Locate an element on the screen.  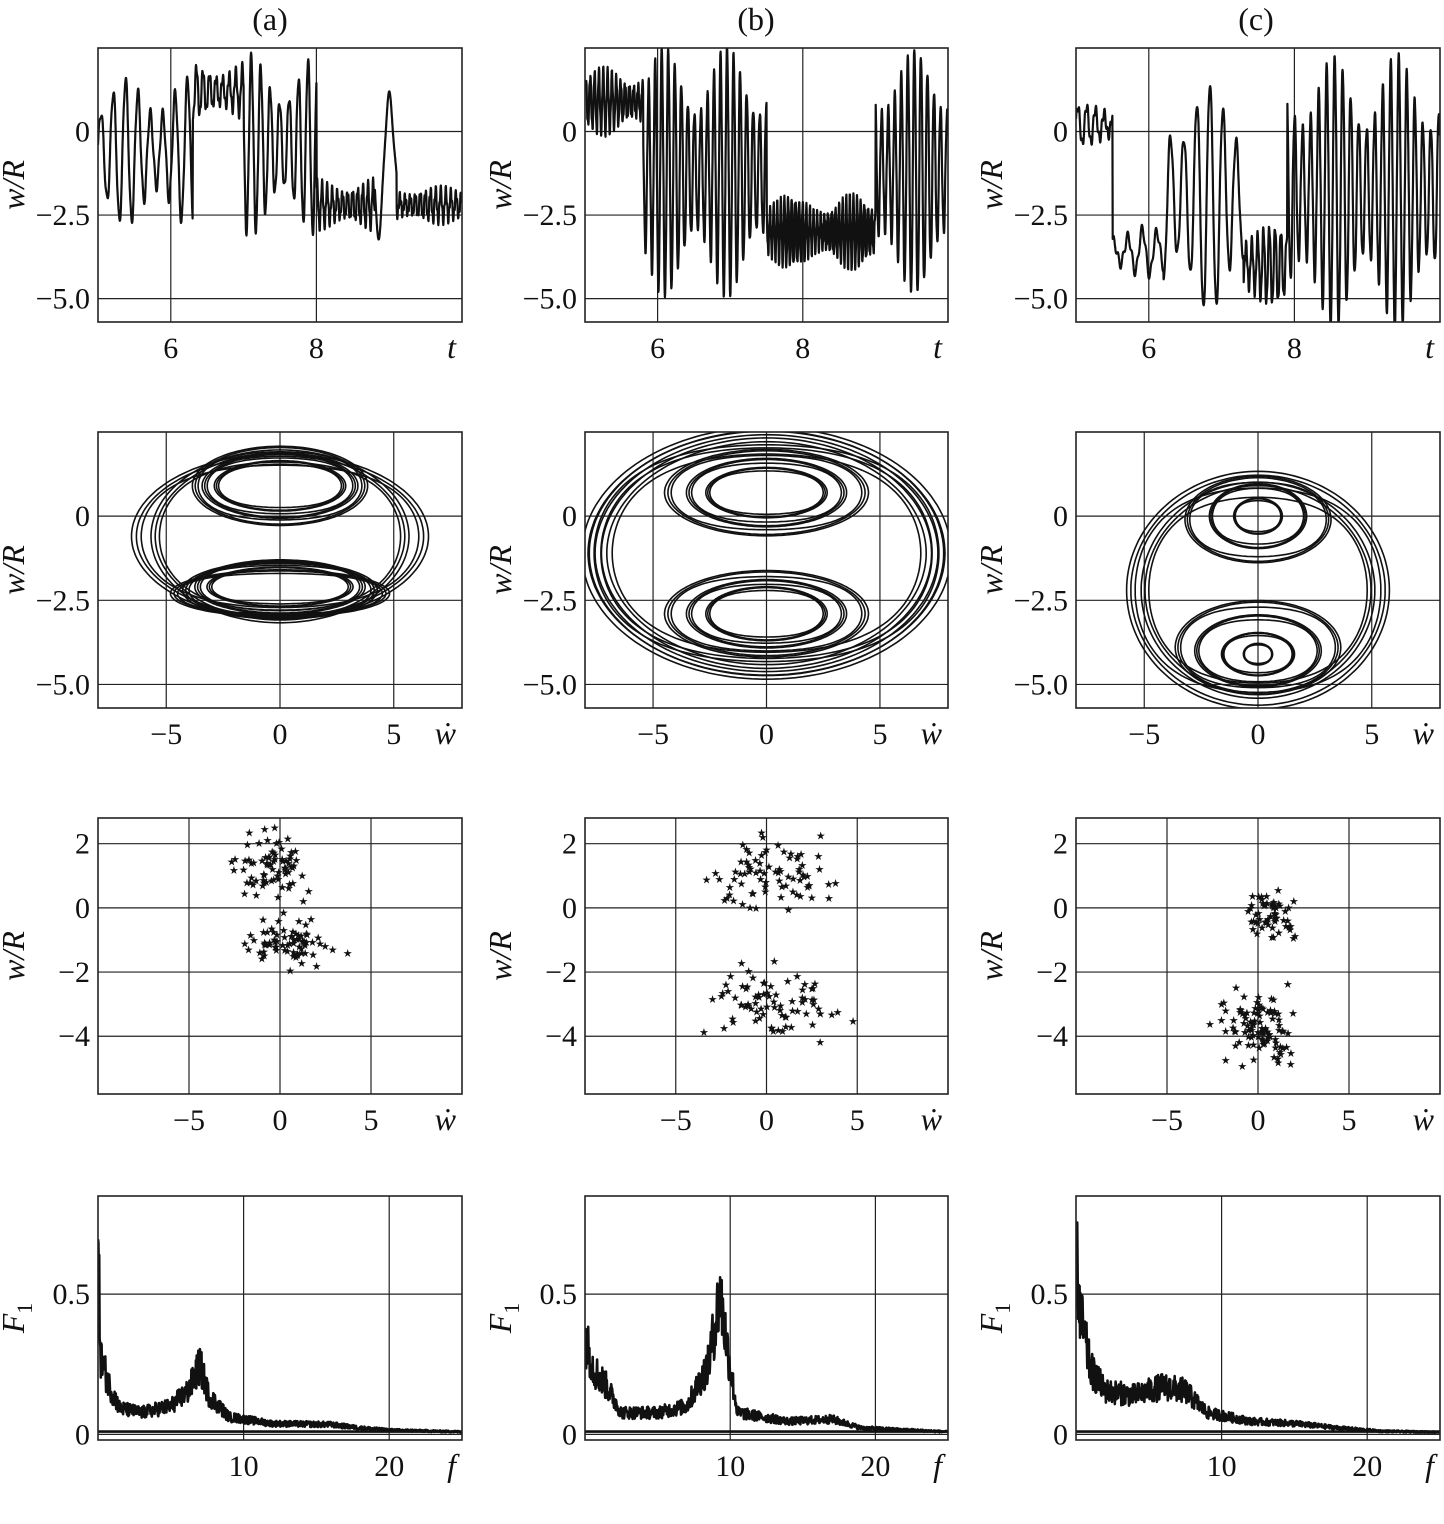
panel-phase-portrait-a: −5 0 5 0 −2.5 −5.0 ẇ w/R is located at coordinates (231, 591).